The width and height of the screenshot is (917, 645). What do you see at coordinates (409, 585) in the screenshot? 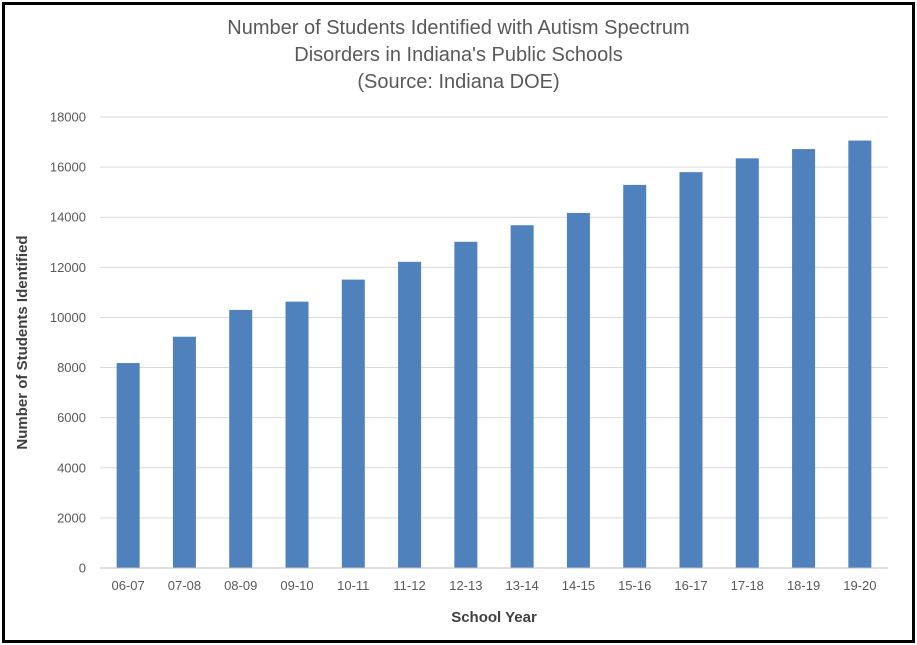
I see `x-tick-label: 11-12` at bounding box center [409, 585].